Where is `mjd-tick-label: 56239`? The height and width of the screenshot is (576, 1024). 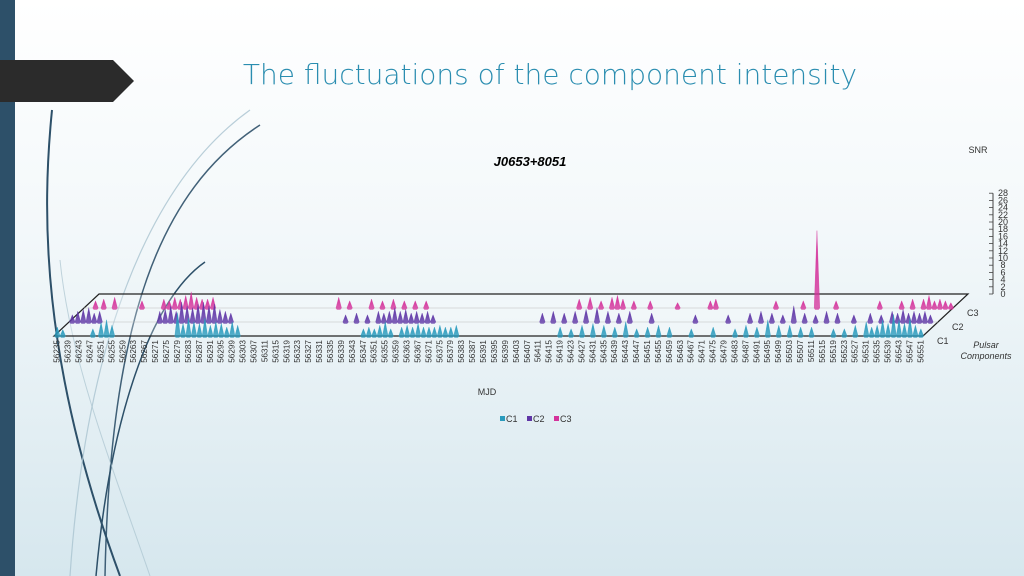
mjd-tick-label: 56239 is located at coordinates (68, 351).